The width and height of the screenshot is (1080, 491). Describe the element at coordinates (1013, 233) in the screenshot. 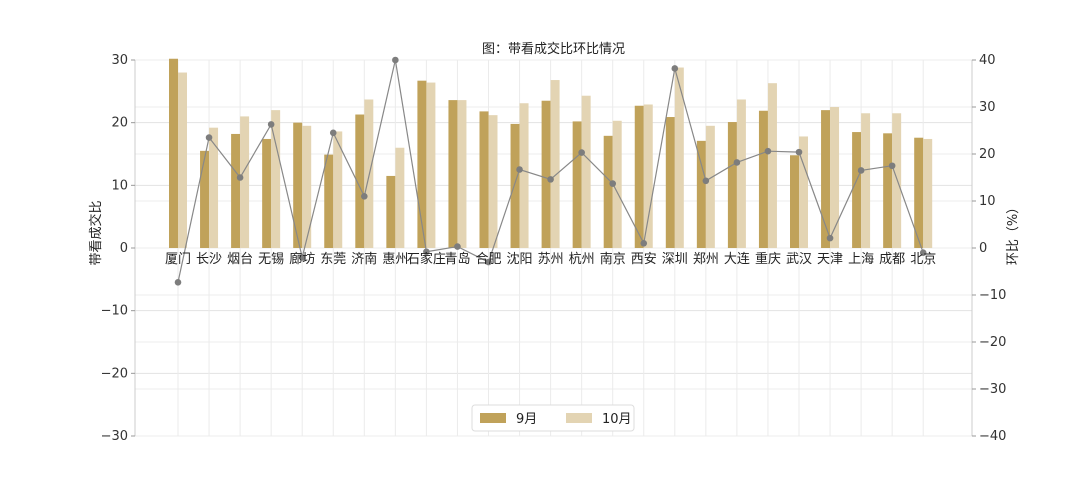

I see `y2-axis-label: 环比（%）` at that location.